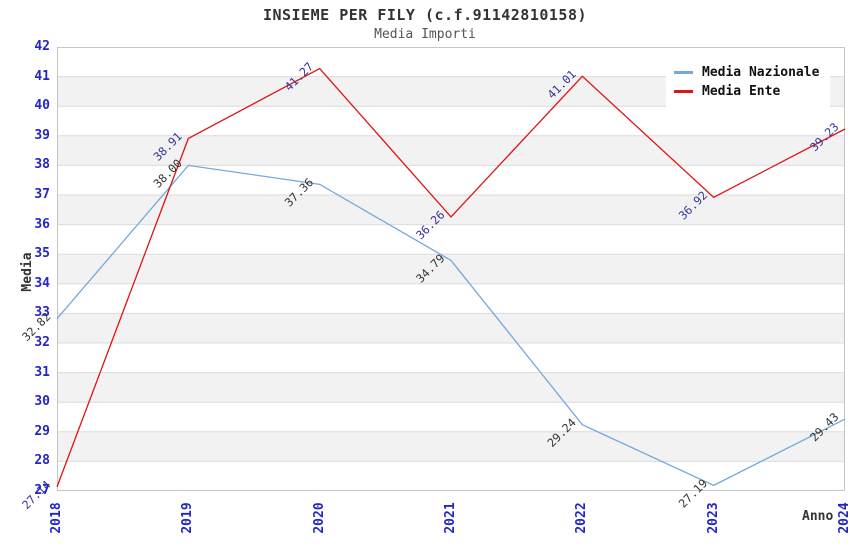 This screenshot has width=850, height=550. What do you see at coordinates (42, 224) in the screenshot?
I see `y-tick-label: 36` at bounding box center [42, 224].